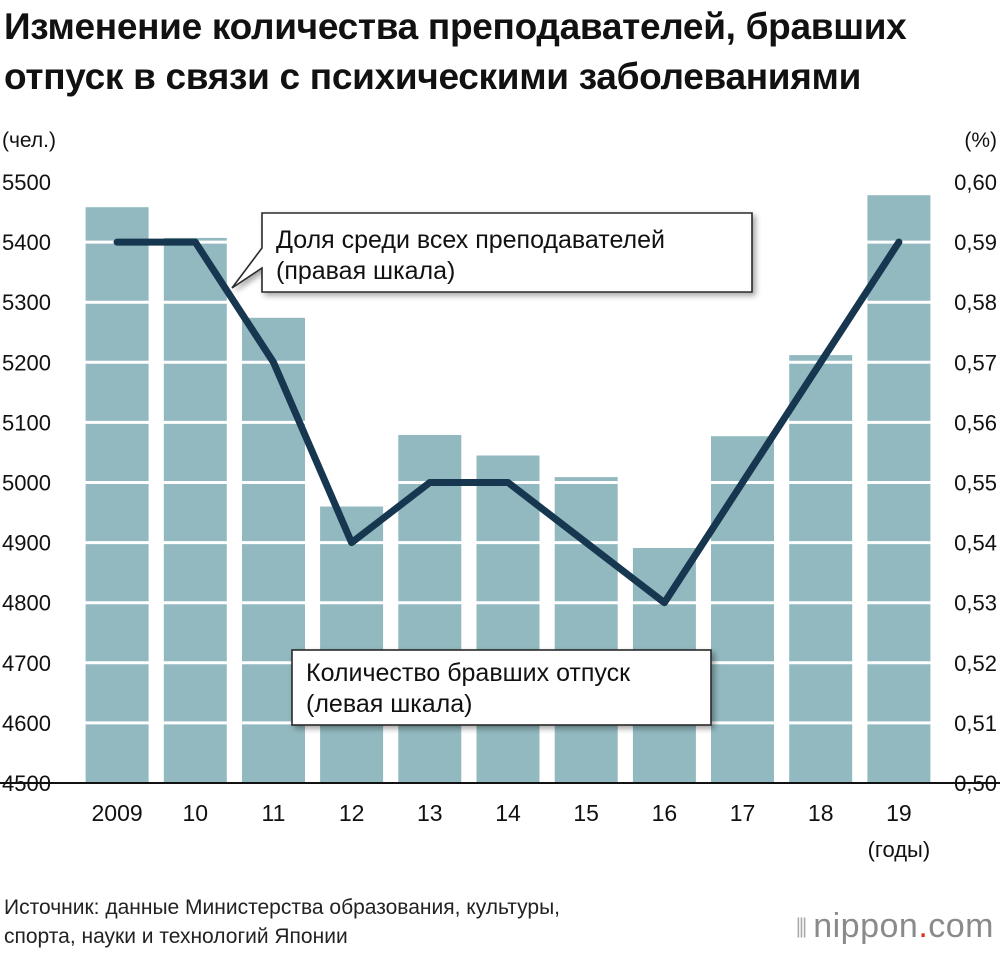 Image resolution: width=1000 pixels, height=956 pixels. What do you see at coordinates (961, 926) in the screenshot?
I see `logo-tld: com` at bounding box center [961, 926].